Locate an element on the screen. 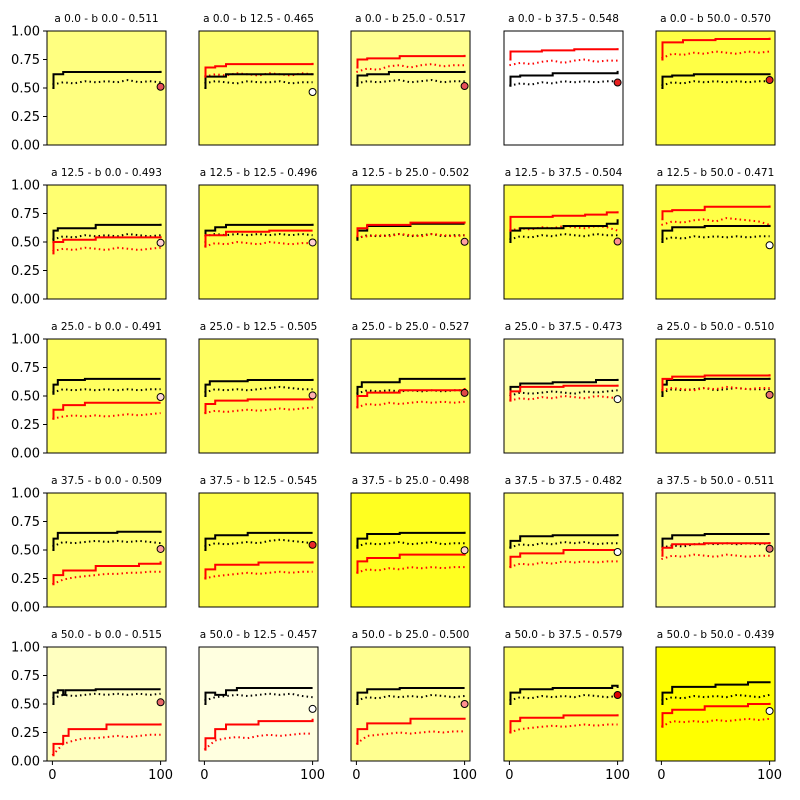  panel-title: a 50.0 - b 25.0 - 0.500 is located at coordinates (411, 635).